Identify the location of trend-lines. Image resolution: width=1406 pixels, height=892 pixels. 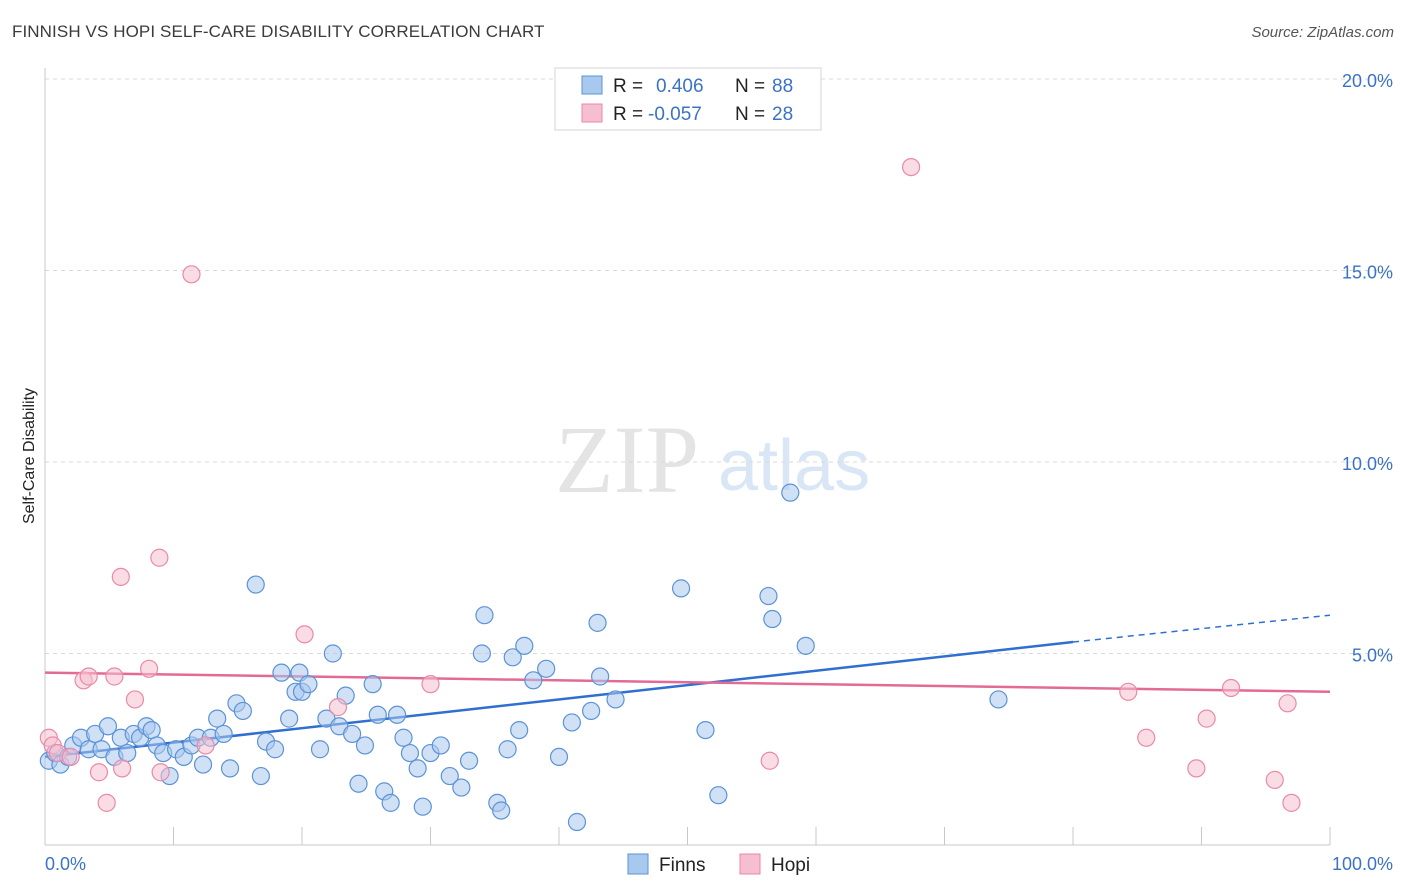
(687, 686).